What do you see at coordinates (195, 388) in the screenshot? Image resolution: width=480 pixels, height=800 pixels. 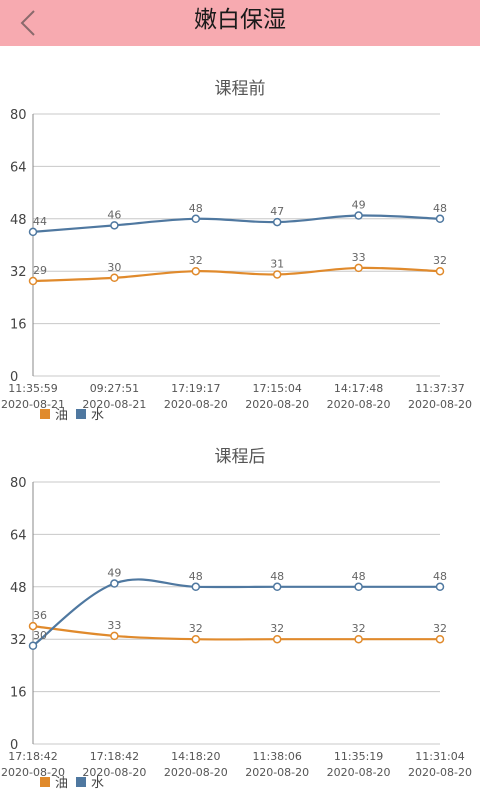 I see `x-tick-time: 17:19:17` at bounding box center [195, 388].